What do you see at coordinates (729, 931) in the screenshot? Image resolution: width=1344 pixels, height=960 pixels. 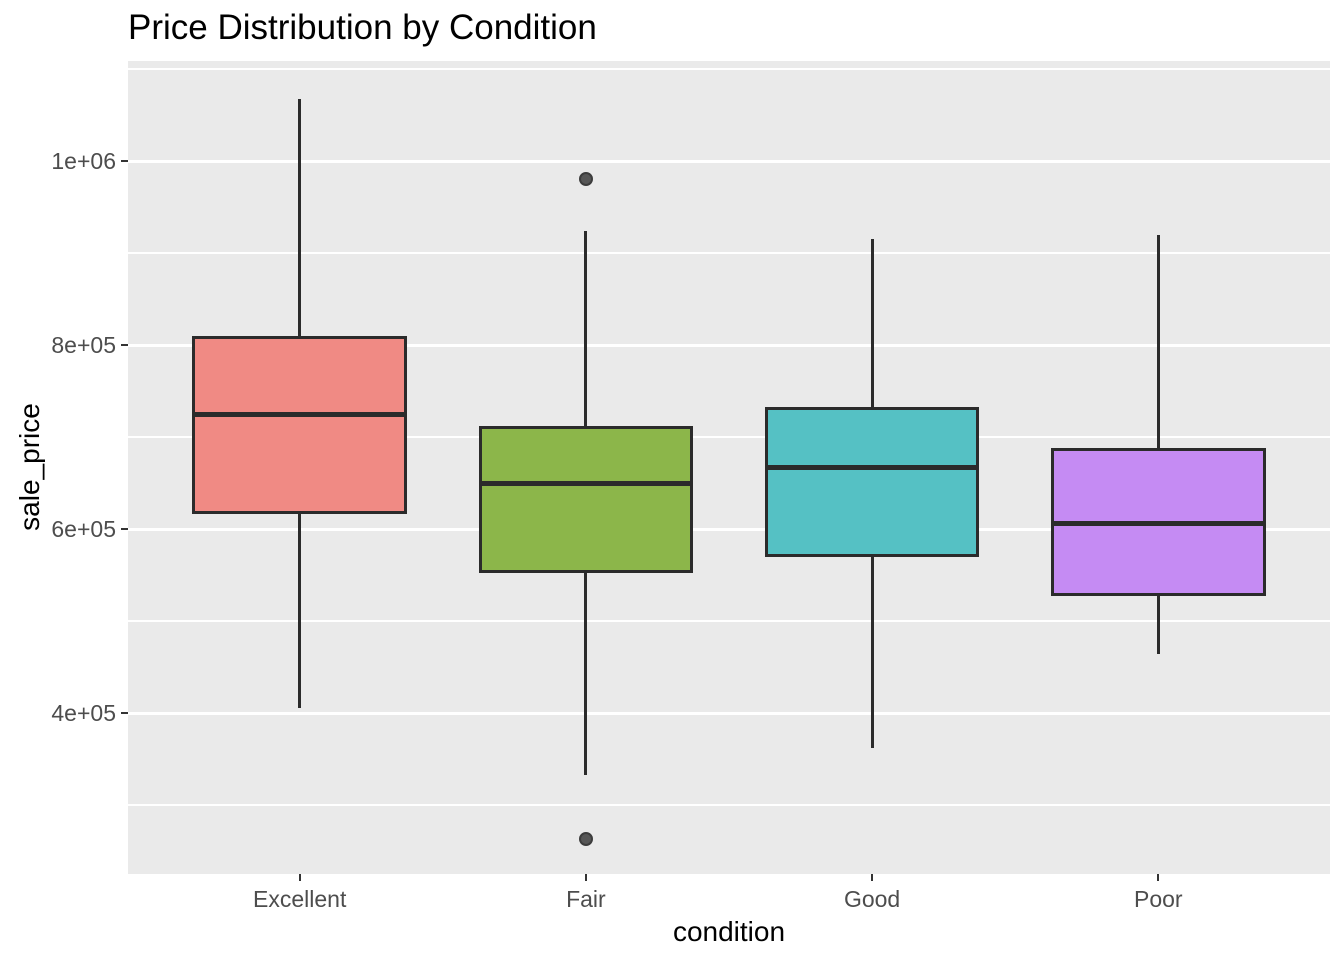 I see `x-axis-title: condition` at bounding box center [729, 931].